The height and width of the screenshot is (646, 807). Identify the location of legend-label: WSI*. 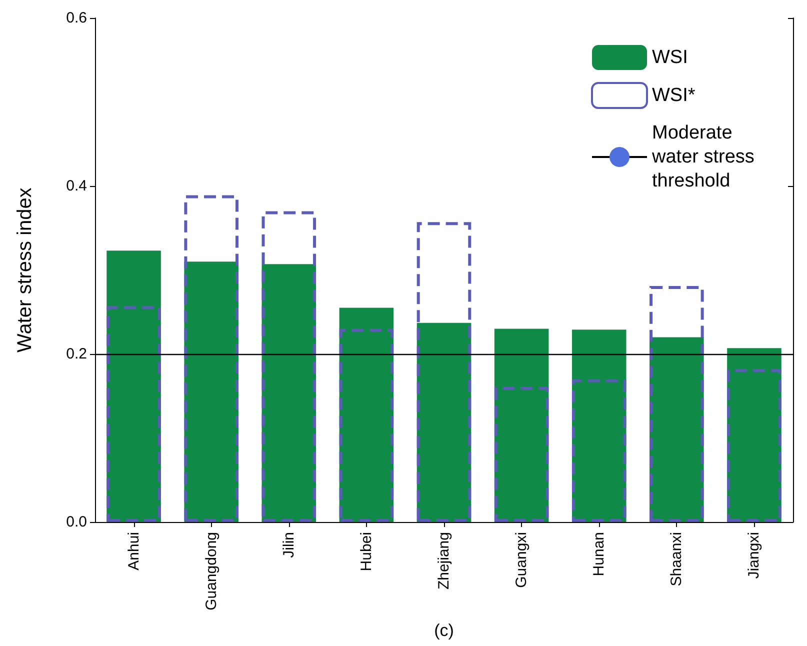
(674, 95).